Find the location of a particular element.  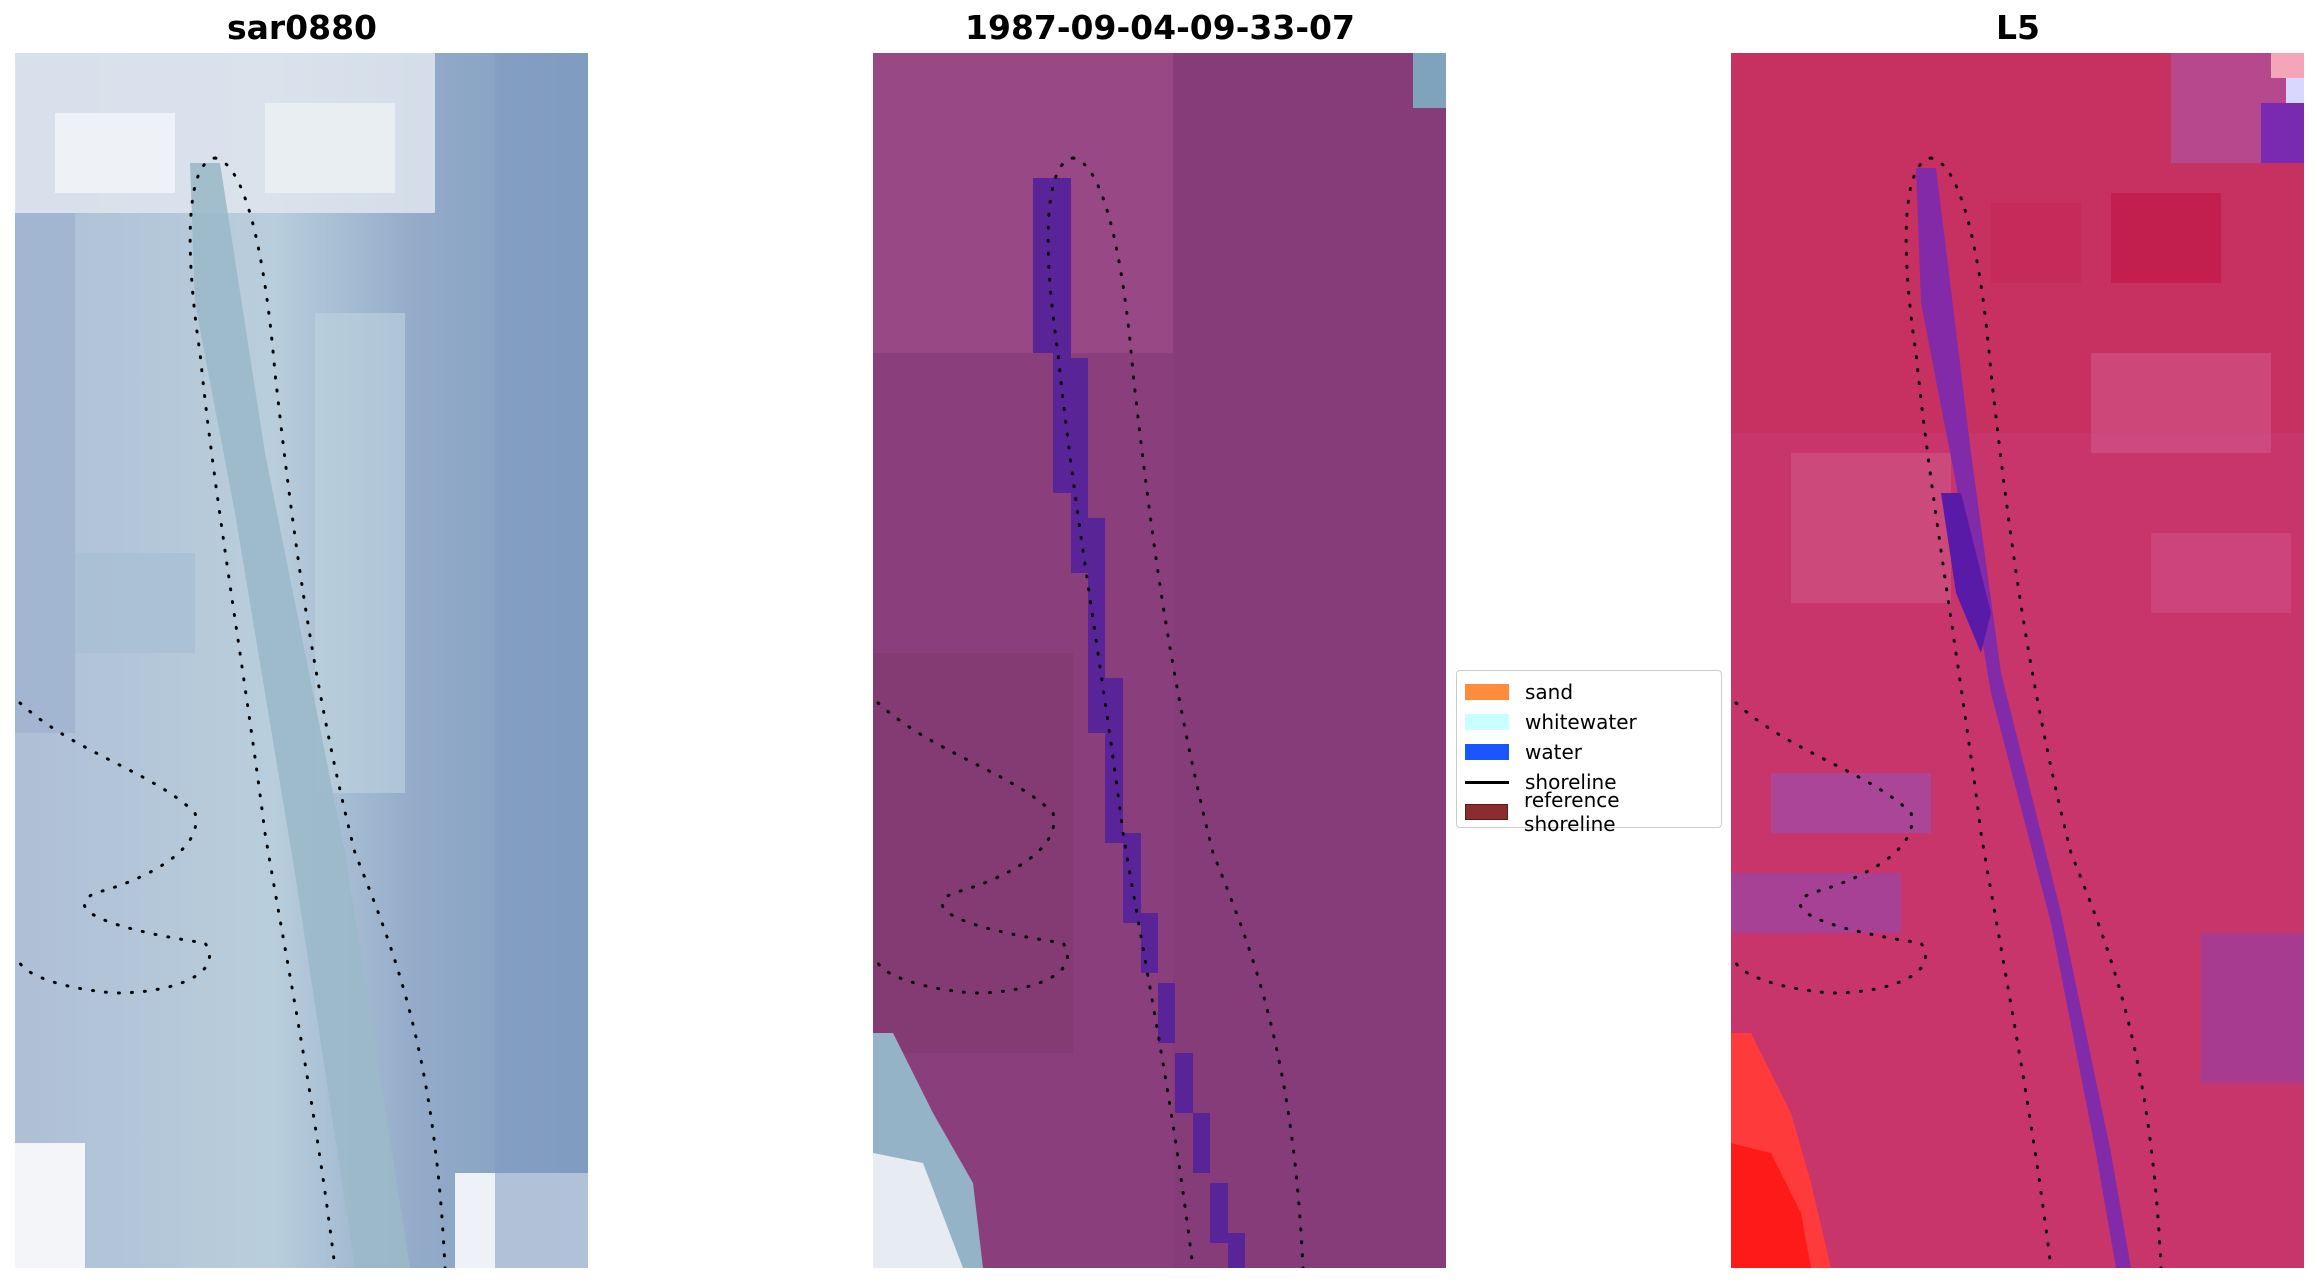

whitewater-swatch is located at coordinates (1487, 722).